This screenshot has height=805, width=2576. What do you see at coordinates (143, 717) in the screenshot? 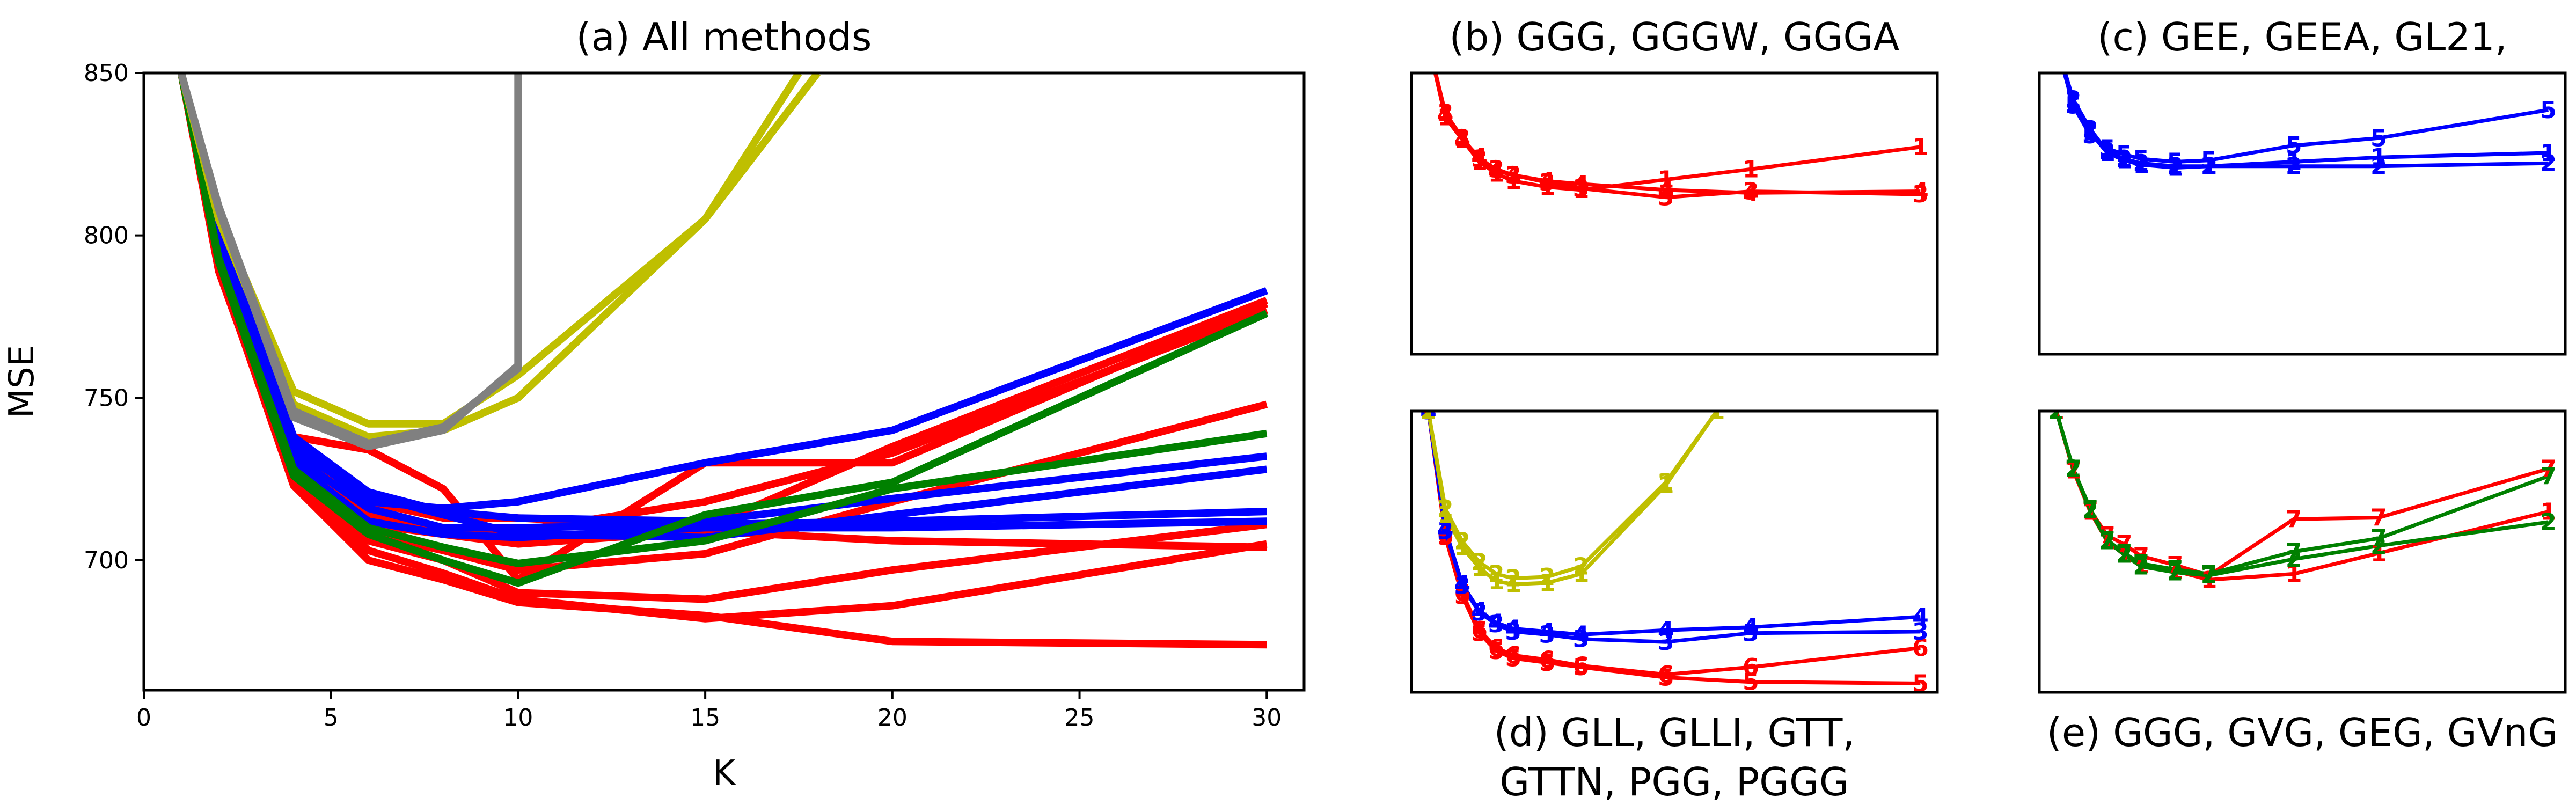
I see `x-tick-label: 0` at bounding box center [143, 717].